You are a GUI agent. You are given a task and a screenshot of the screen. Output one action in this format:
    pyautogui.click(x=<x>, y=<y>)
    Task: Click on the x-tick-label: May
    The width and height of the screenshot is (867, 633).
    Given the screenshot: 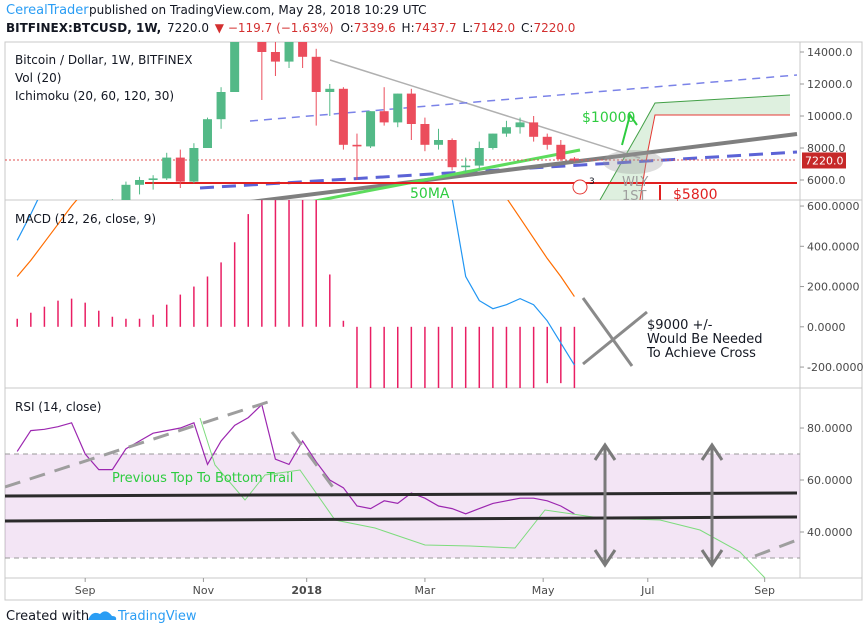 What is the action you would take?
    pyautogui.click(x=543, y=590)
    